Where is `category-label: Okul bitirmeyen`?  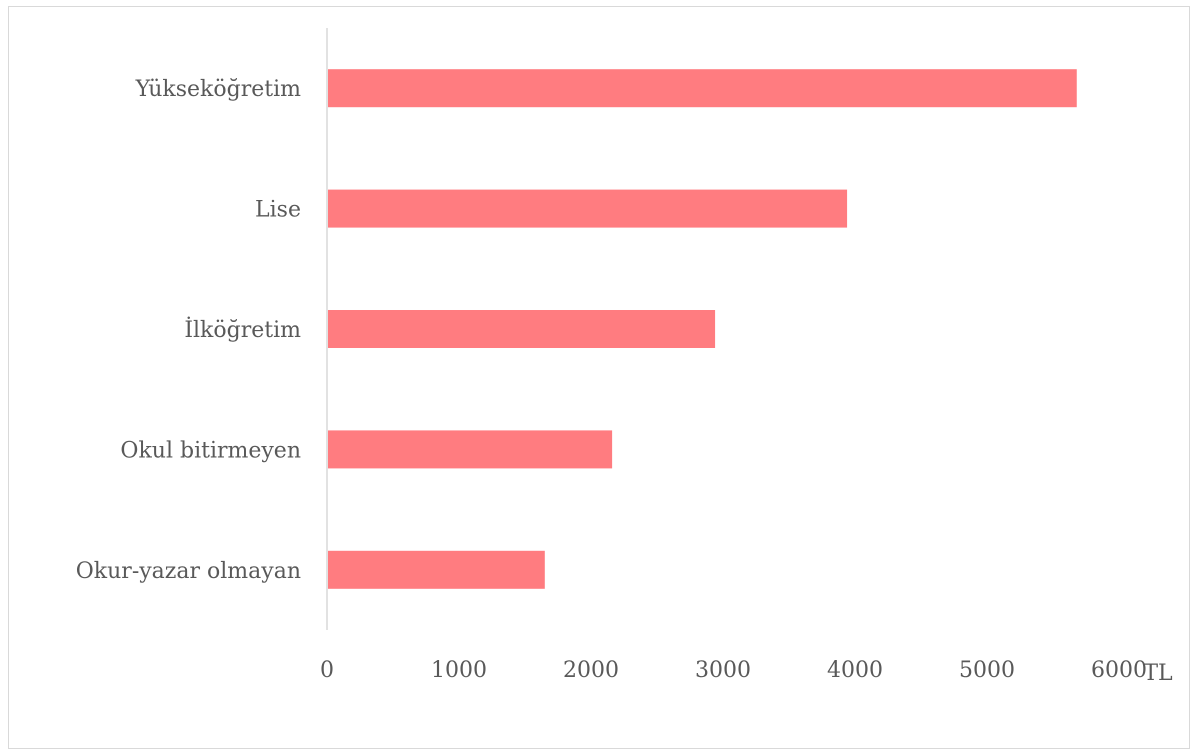 category-label: Okul bitirmeyen is located at coordinates (210, 450).